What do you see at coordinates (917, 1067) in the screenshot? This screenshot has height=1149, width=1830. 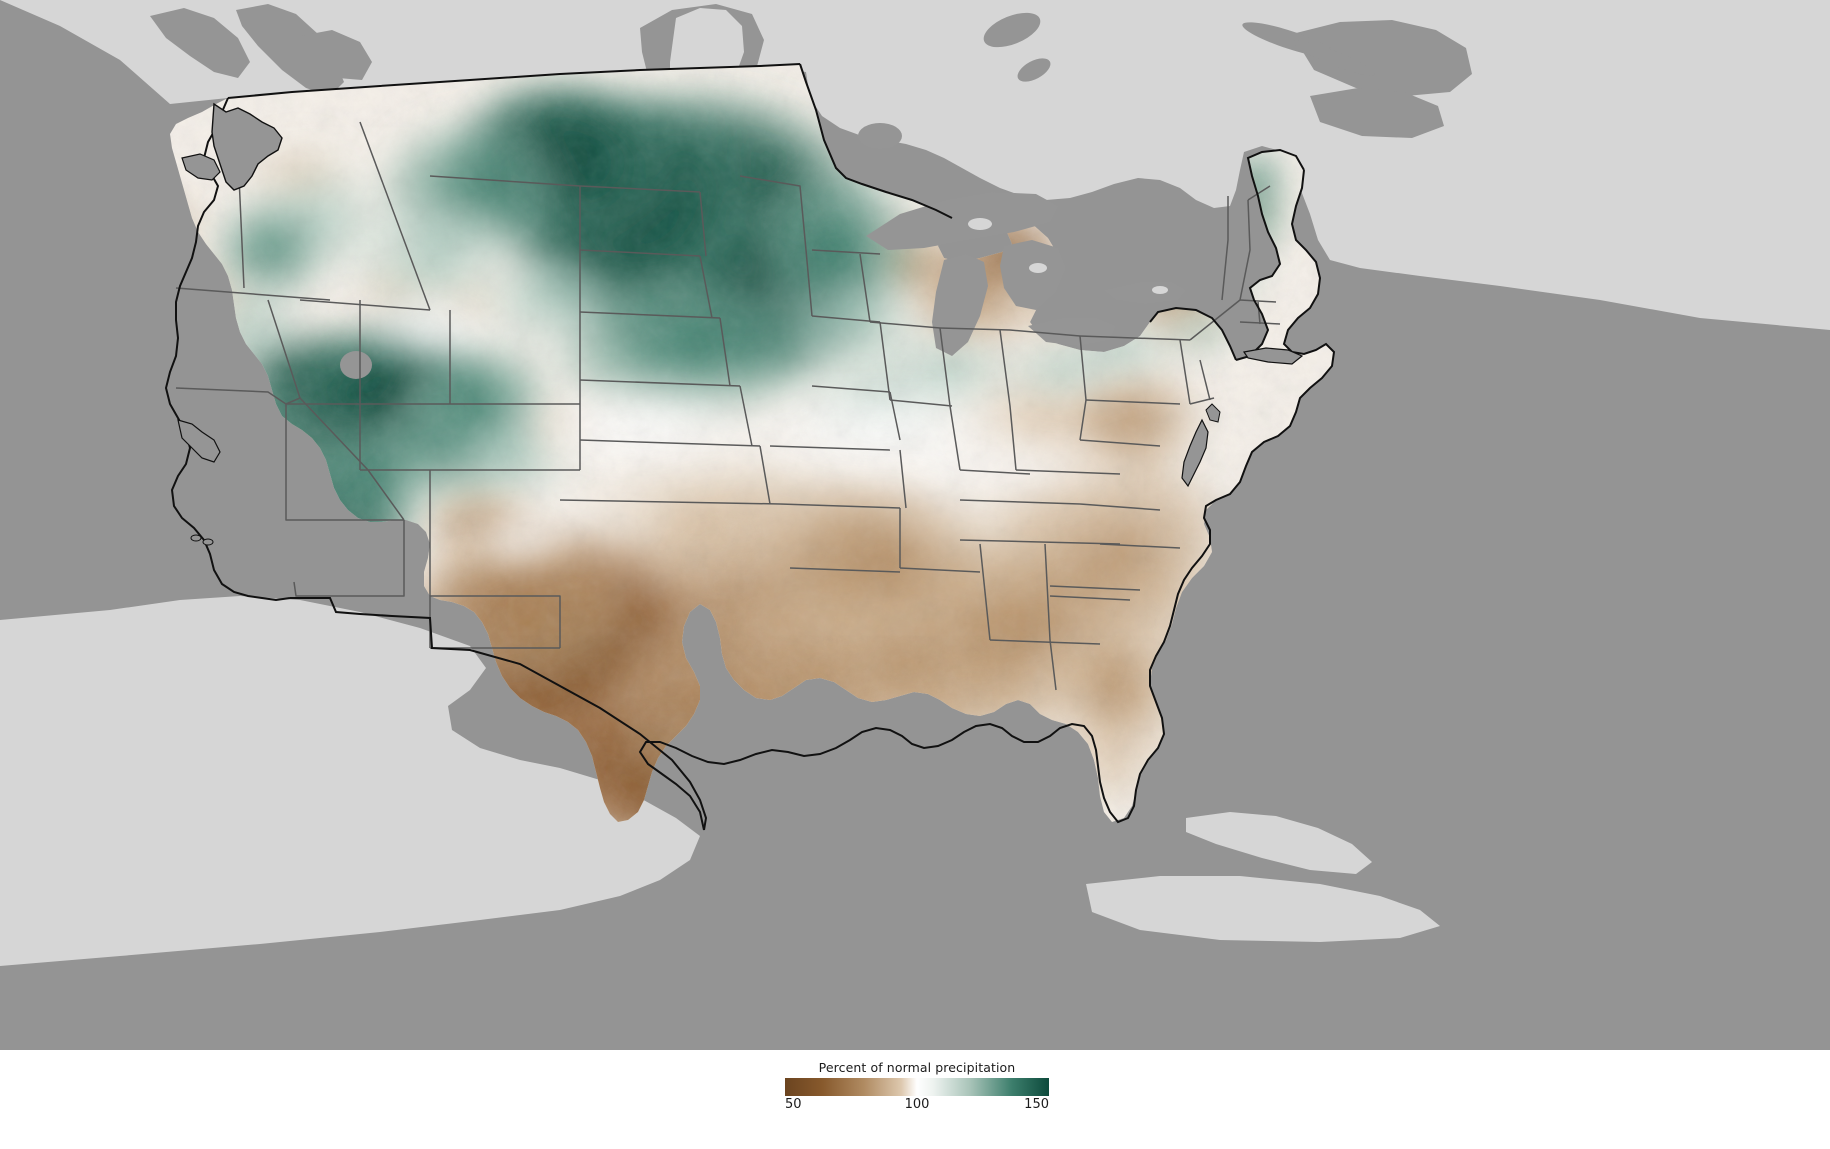 I see `legend-title: Percent of normal precipitation` at bounding box center [917, 1067].